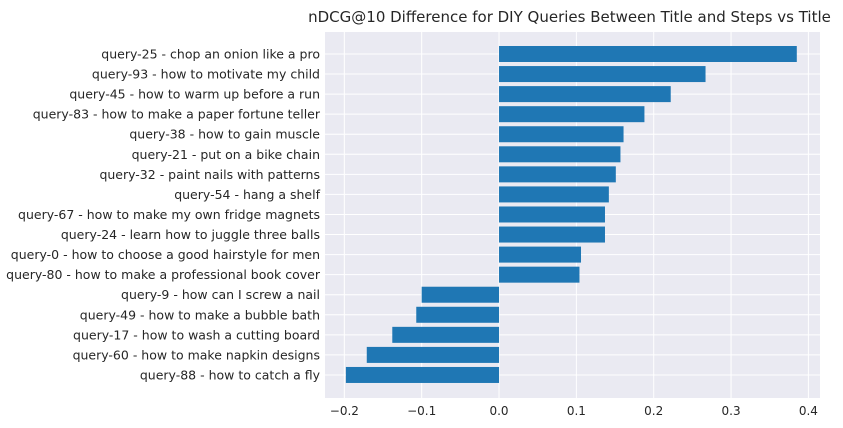 The height and width of the screenshot is (428, 843). I want to click on x-tick-labels: −0.2 −0.1 0.0 0.1 0.2 0.3 0.4, so click(574, 411).